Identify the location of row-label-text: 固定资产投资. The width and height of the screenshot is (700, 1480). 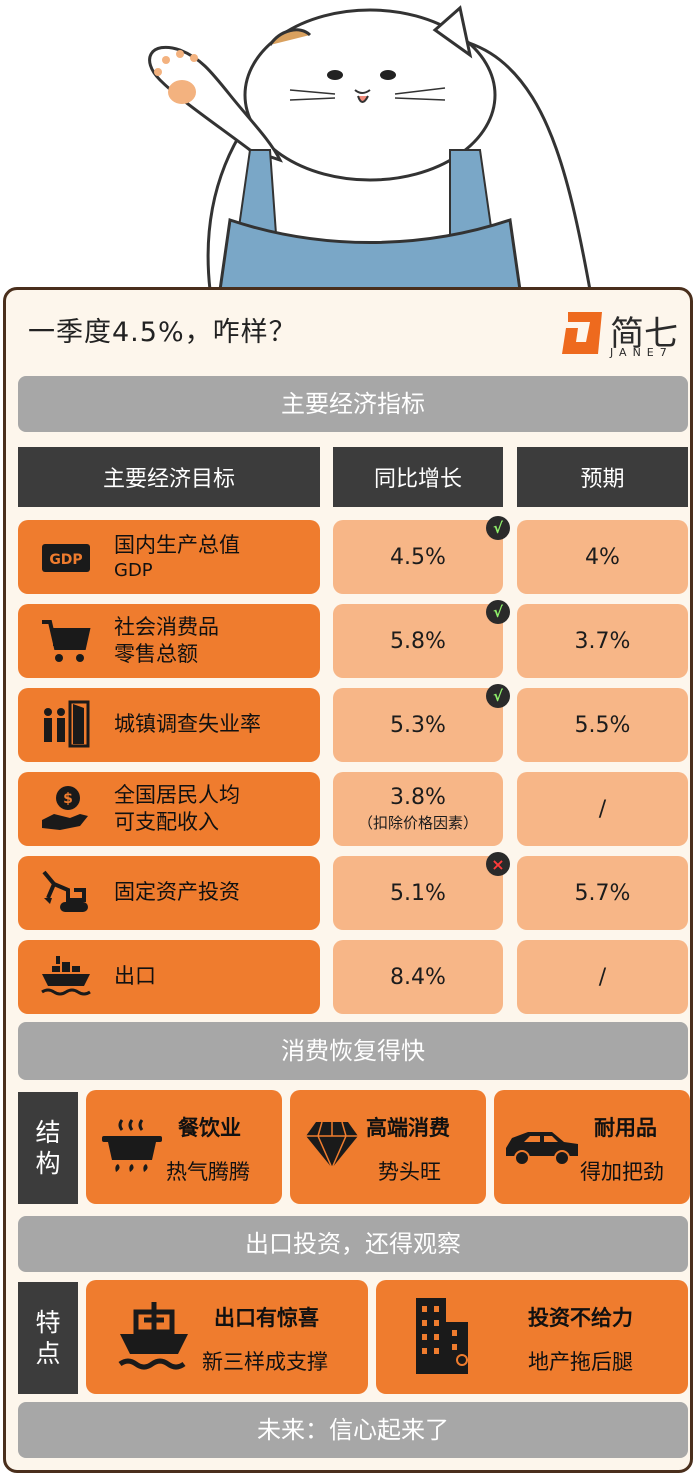
(177, 892).